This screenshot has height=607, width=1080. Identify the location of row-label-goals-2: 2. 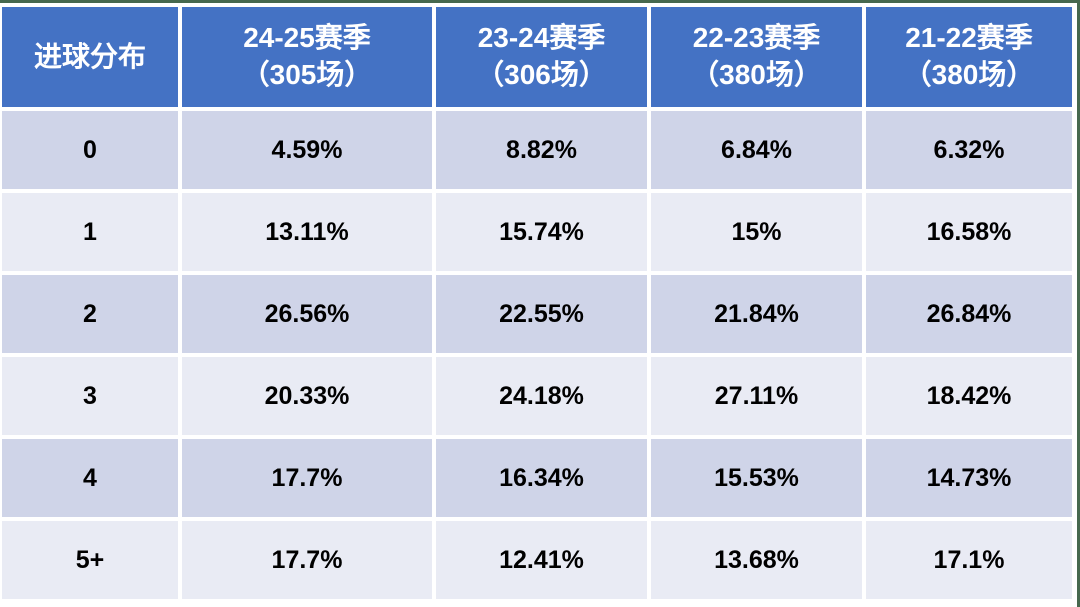
(90, 314).